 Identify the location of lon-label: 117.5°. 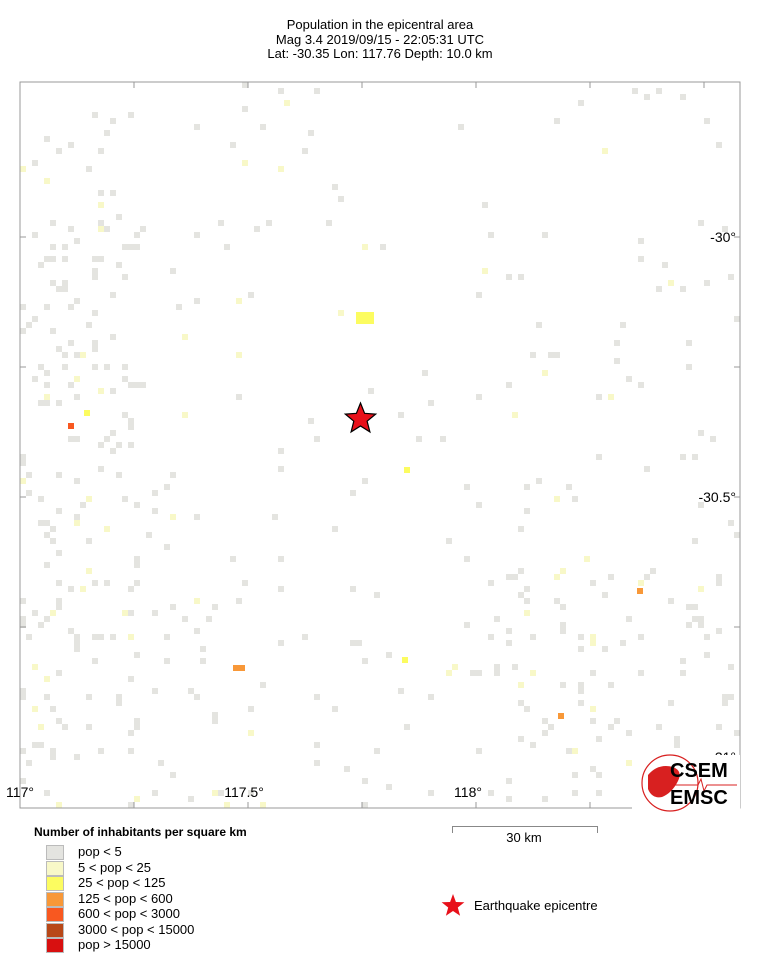
(244, 792).